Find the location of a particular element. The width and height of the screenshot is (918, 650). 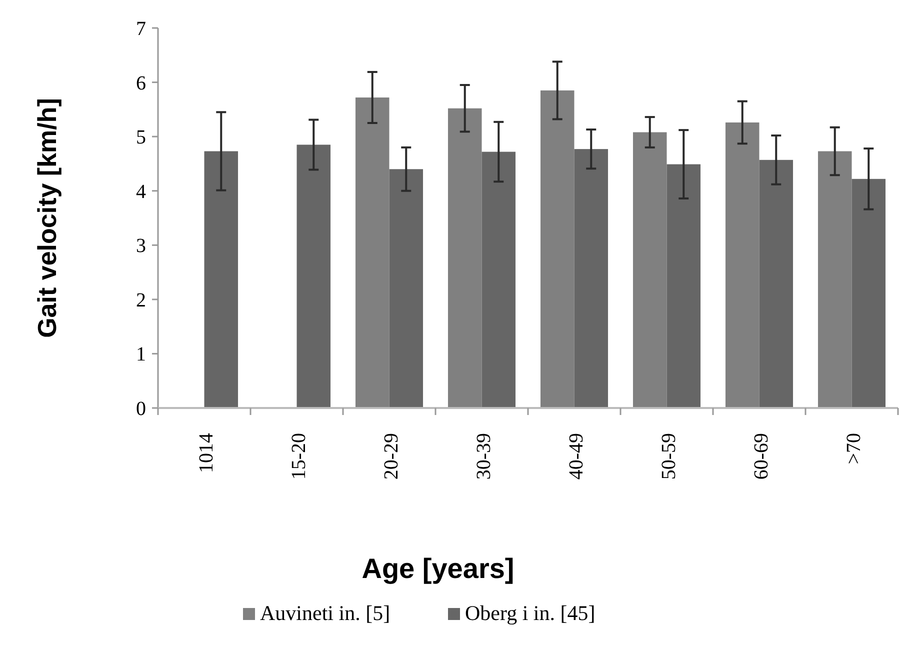

legend-label: Oberg i in. [45] is located at coordinates (530, 613).